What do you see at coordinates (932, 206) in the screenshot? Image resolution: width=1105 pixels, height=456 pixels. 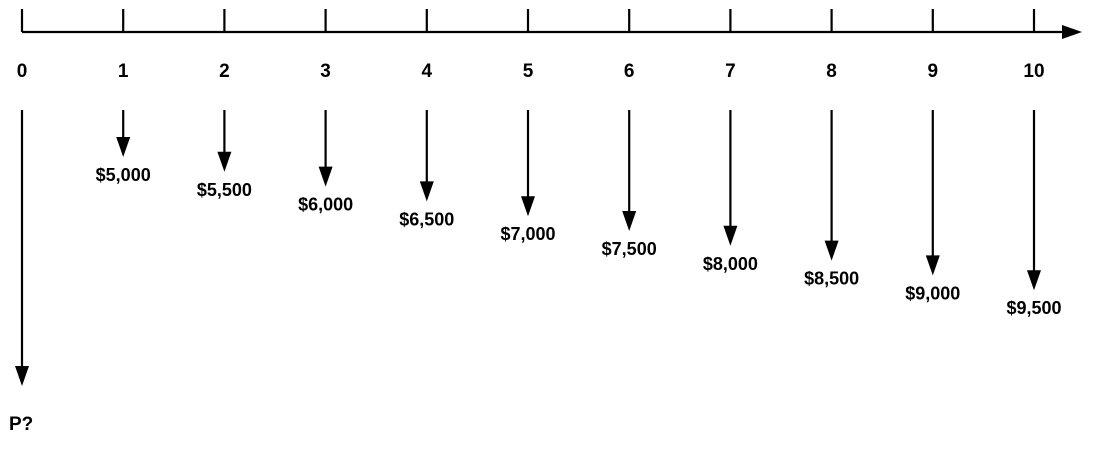 I see `cash-flow-arrow: $9,000` at bounding box center [932, 206].